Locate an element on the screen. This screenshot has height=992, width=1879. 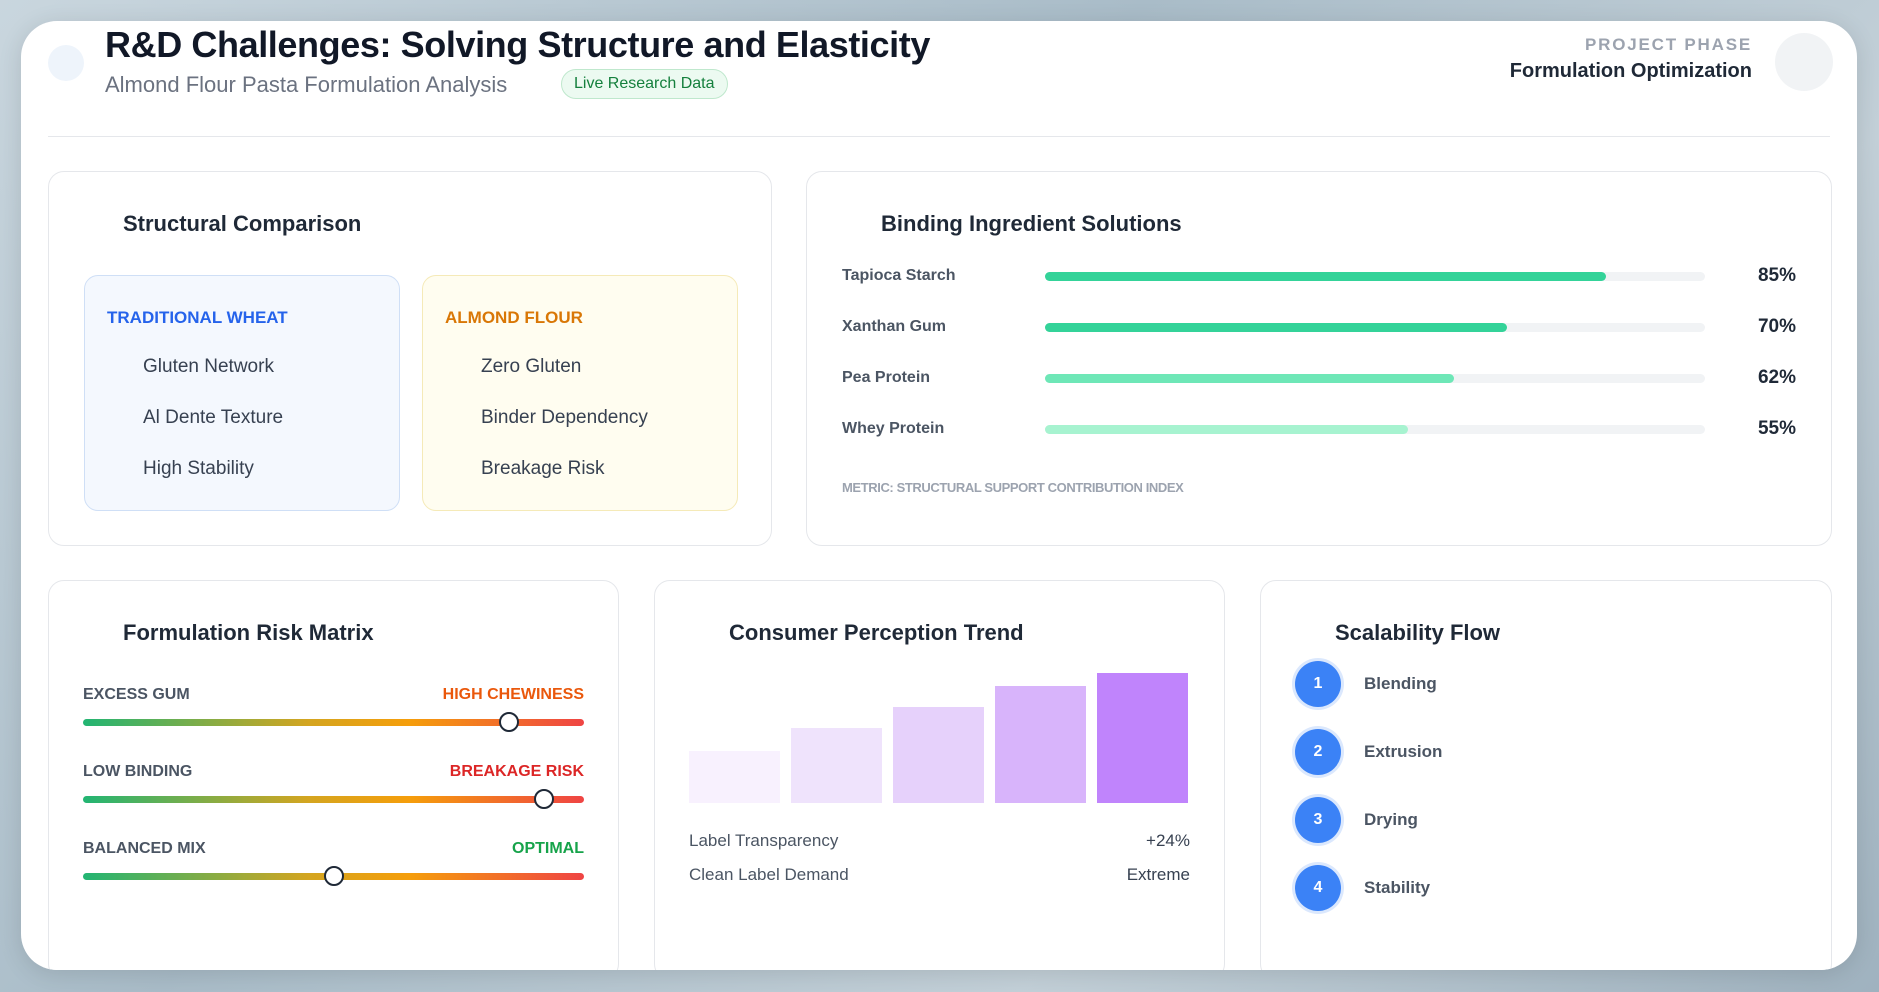
step-label: Drying is located at coordinates (1391, 819).